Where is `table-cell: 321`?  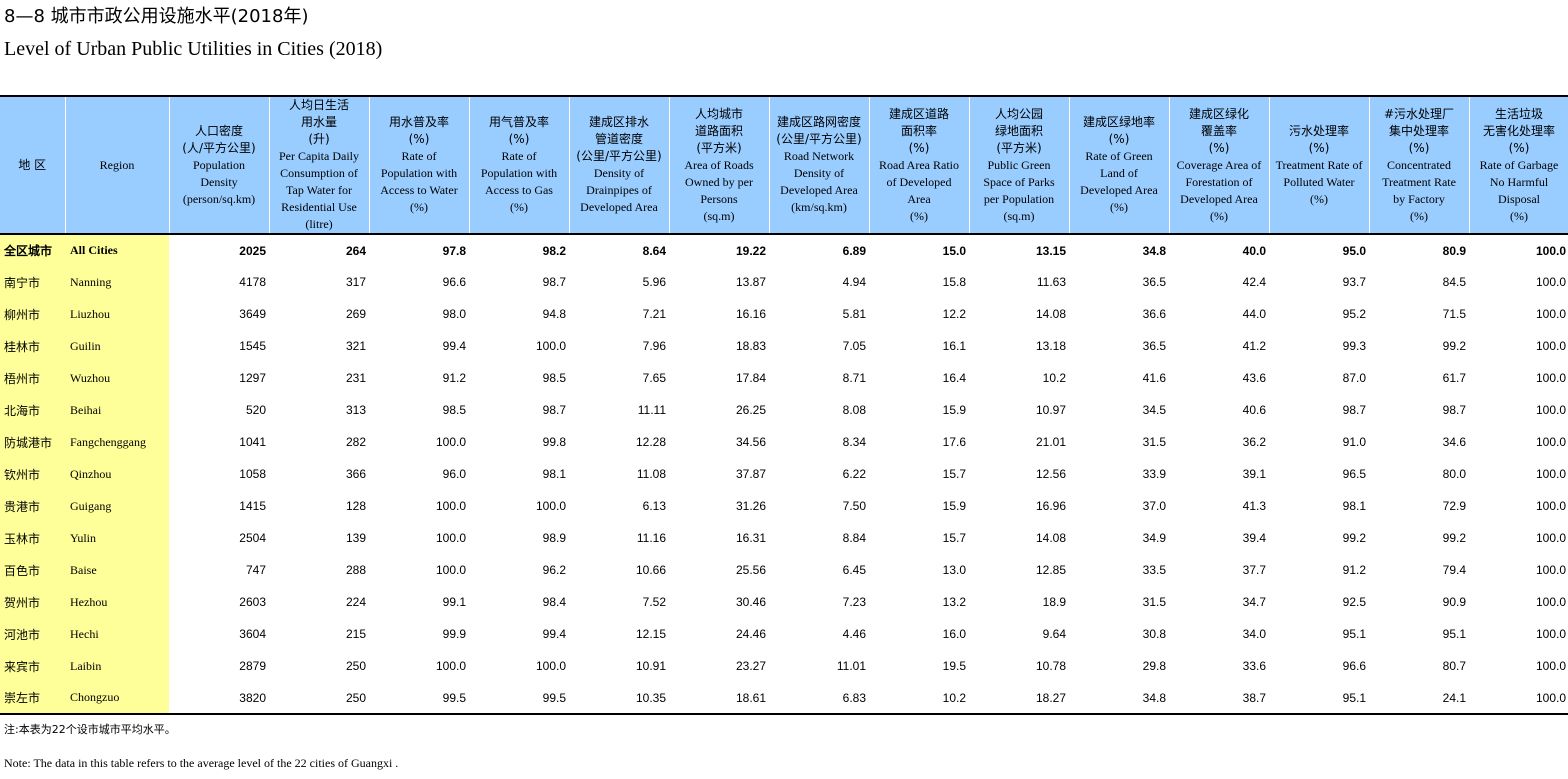
table-cell: 321 is located at coordinates (355, 346).